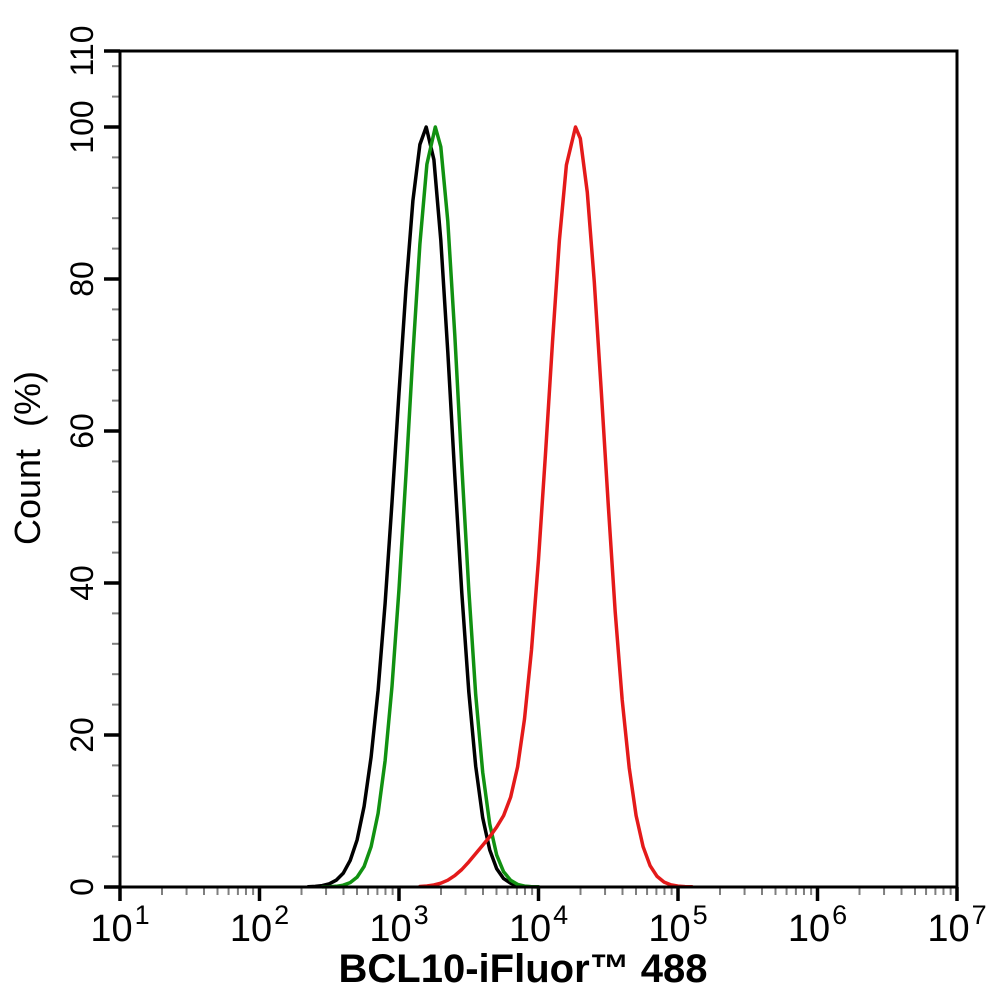 The height and width of the screenshot is (1002, 994). What do you see at coordinates (119, 925) in the screenshot?
I see `x-tick-label: 10¹` at bounding box center [119, 925].